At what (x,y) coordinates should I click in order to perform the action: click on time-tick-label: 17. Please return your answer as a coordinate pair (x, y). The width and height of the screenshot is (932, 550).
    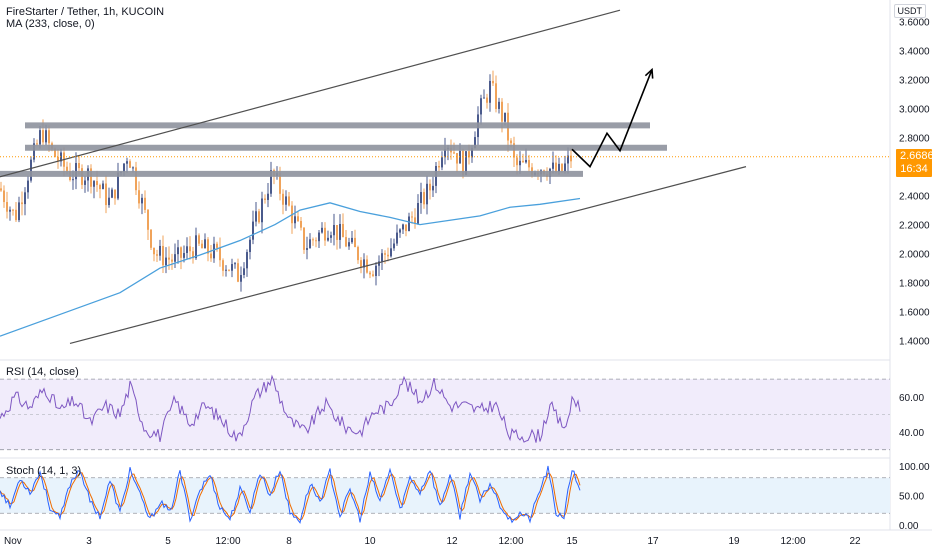
    Looking at the image, I should click on (653, 541).